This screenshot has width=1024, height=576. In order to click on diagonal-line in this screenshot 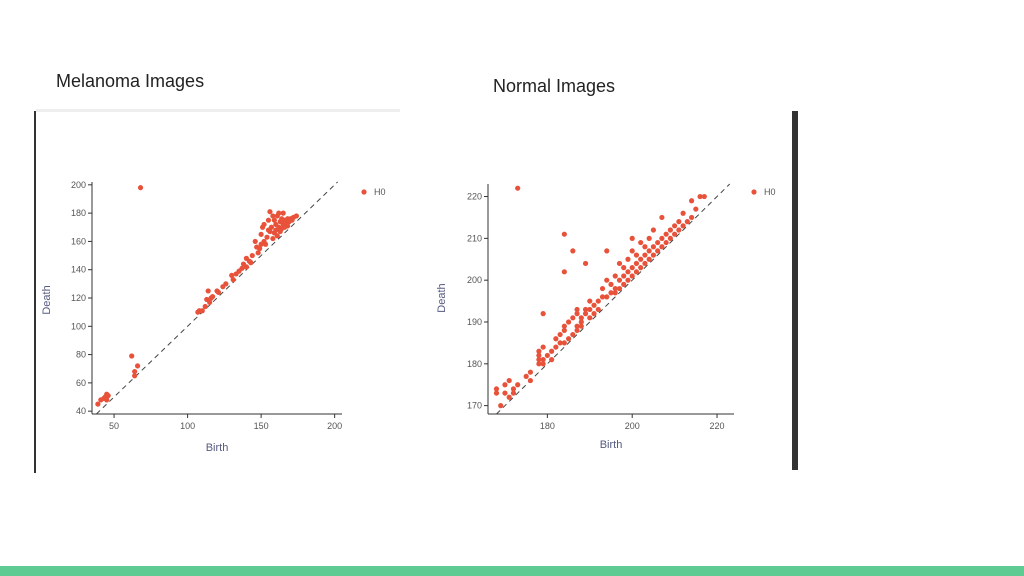, I will do `click(217, 298)`.